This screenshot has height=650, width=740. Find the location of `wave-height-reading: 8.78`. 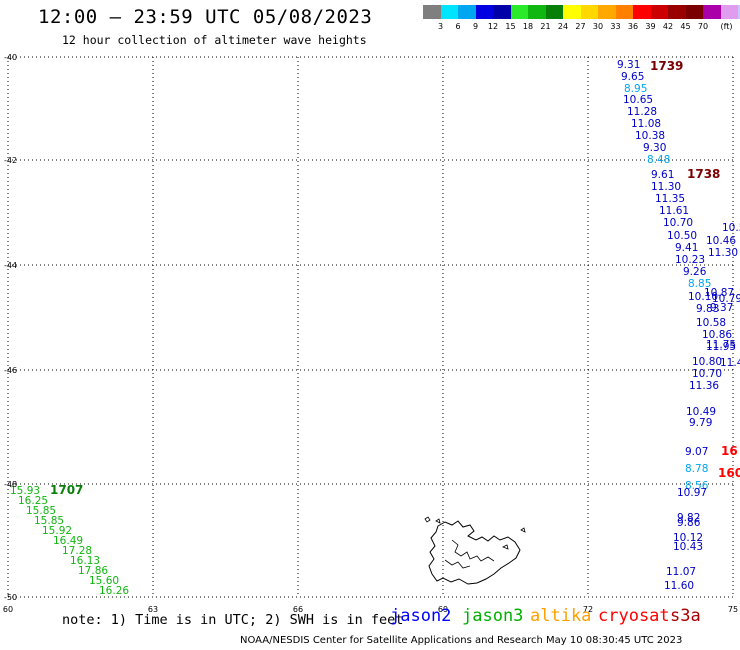

wave-height-reading: 8.78 is located at coordinates (696, 469).